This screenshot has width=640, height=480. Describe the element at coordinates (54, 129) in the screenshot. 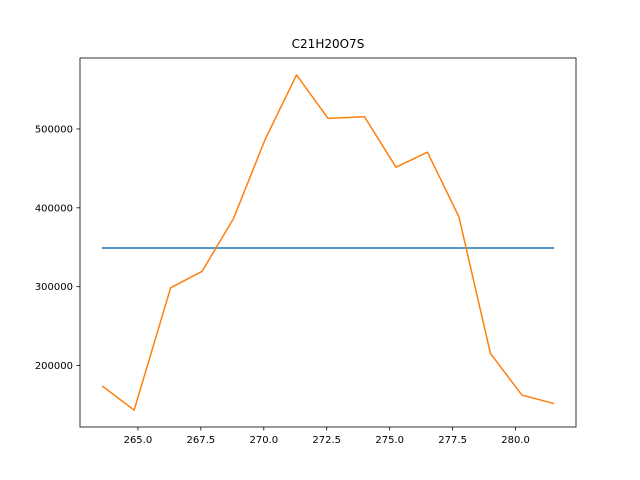

I see `y-tick-label-3: 500000` at that location.